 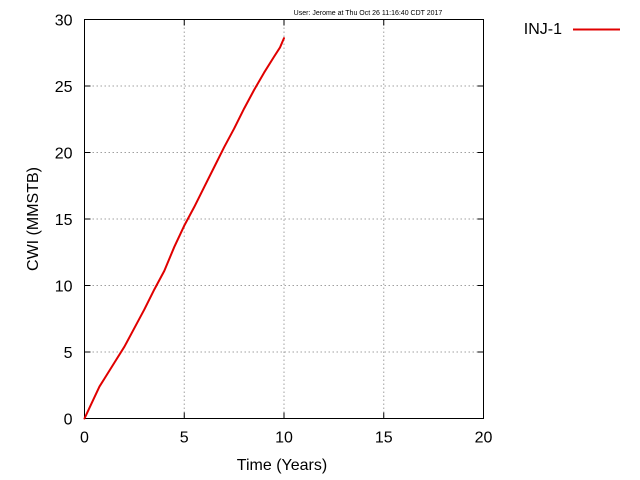 What do you see at coordinates (284, 438) in the screenshot?
I see `x-tick-label: 10` at bounding box center [284, 438].